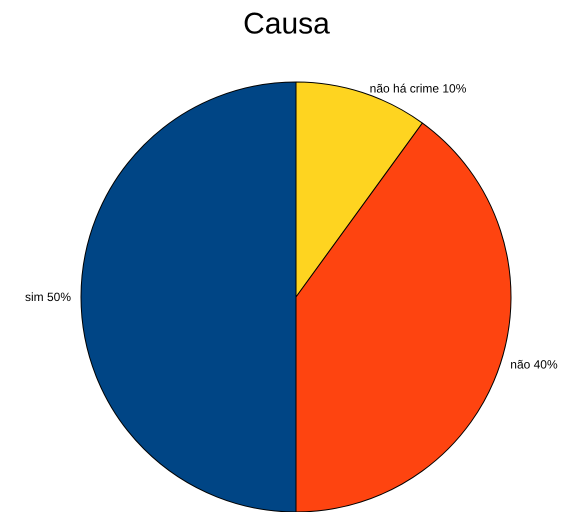  I want to click on slice-label: não 40%, so click(534, 365).